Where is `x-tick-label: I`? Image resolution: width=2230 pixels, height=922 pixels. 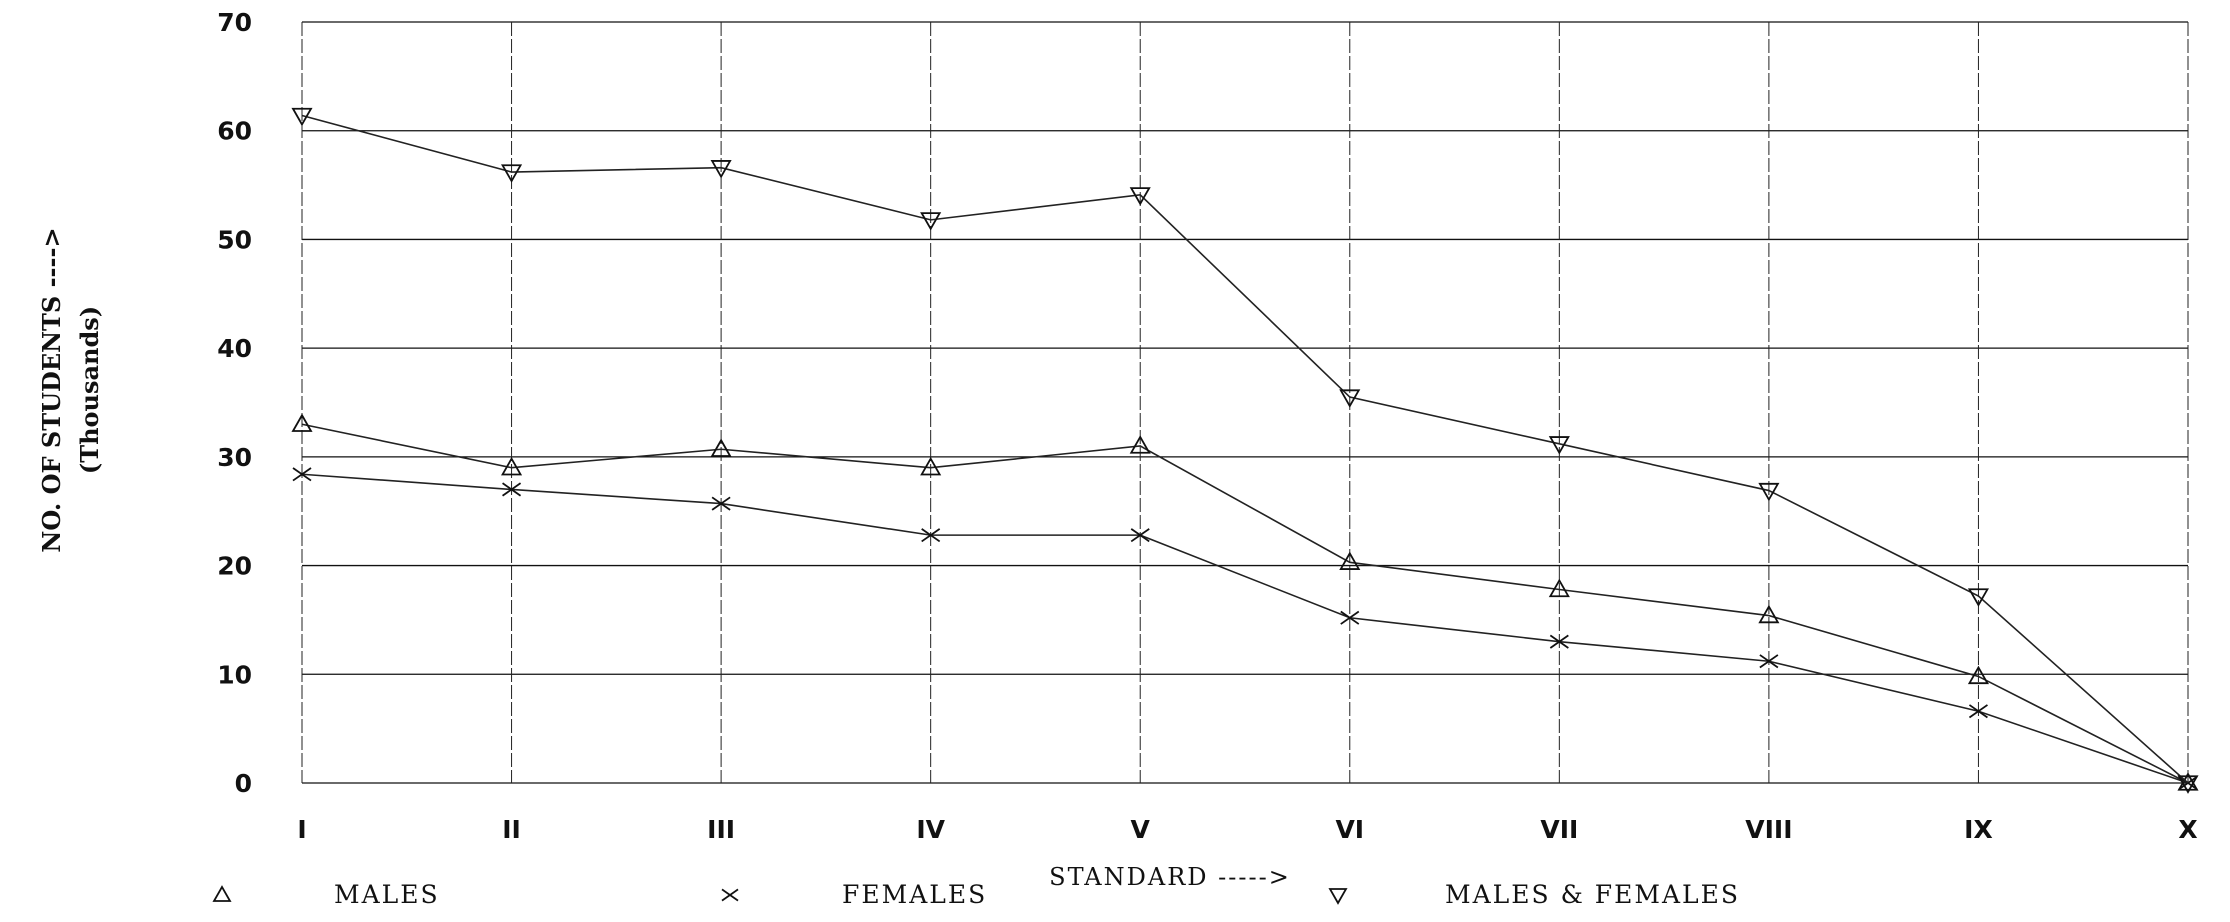 x-tick-label: I is located at coordinates (301, 829).